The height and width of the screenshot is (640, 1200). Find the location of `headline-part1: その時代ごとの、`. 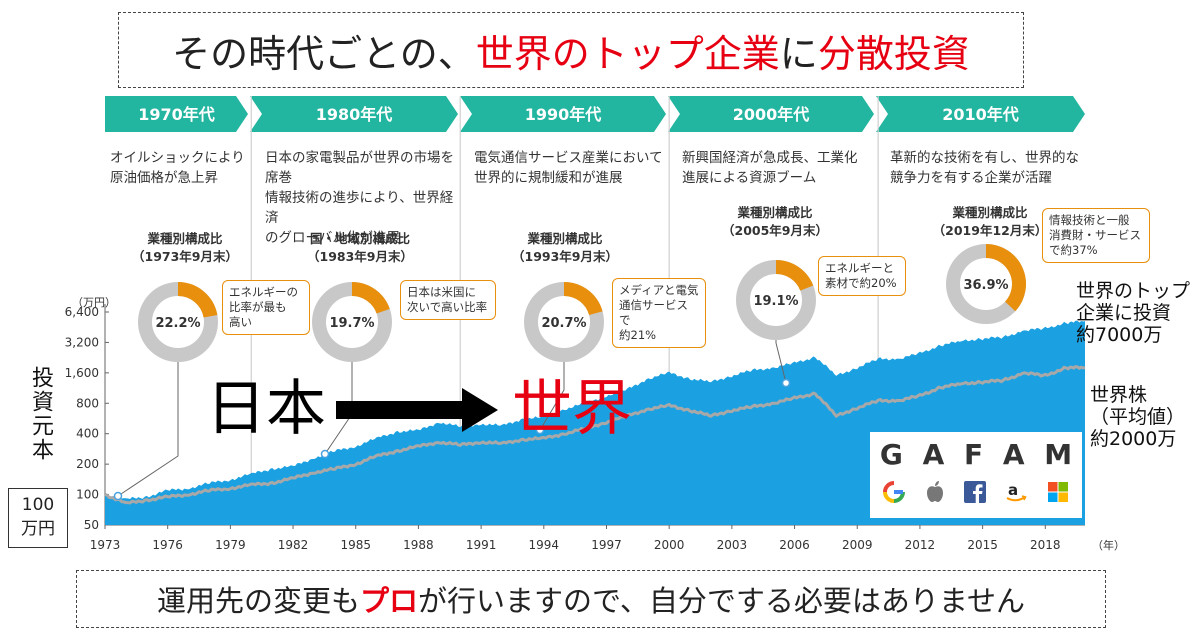

headline-part1: その時代ごとの、 is located at coordinates (324, 53).